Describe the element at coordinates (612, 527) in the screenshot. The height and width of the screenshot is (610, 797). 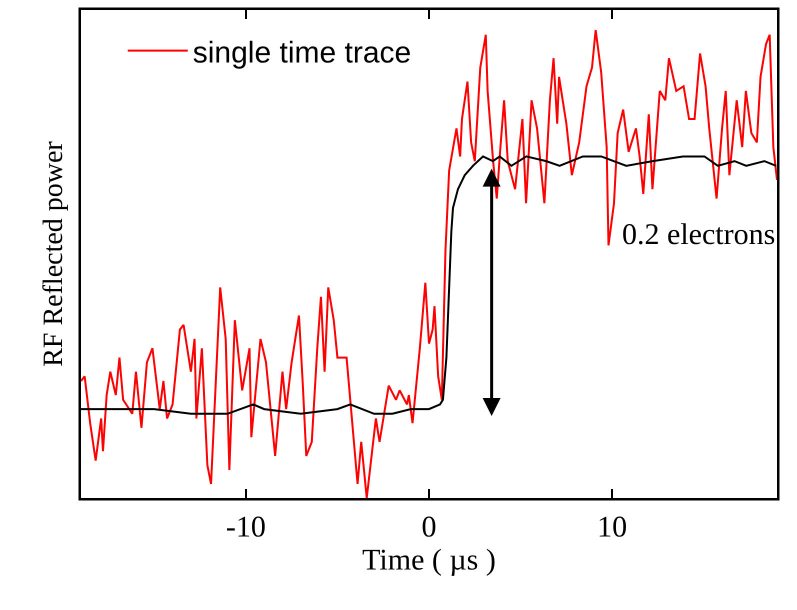
I see `x-tick-label: 10` at that location.